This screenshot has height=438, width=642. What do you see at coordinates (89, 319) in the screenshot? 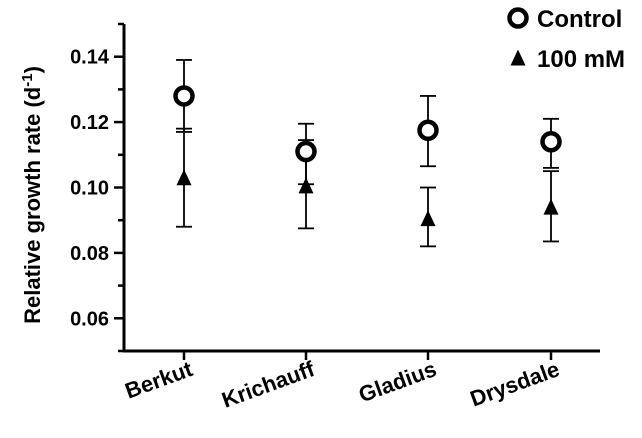
I see `y-tick-label: 0.06` at bounding box center [89, 319].